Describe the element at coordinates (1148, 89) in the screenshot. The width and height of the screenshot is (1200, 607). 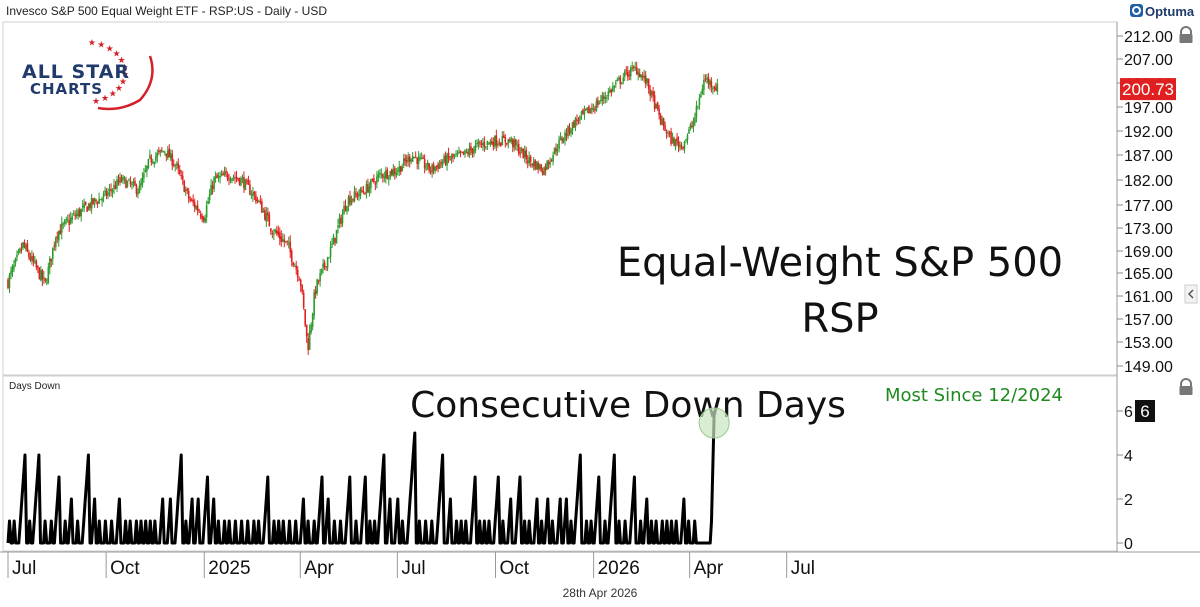
I see `last-price-label: 200.73` at that location.